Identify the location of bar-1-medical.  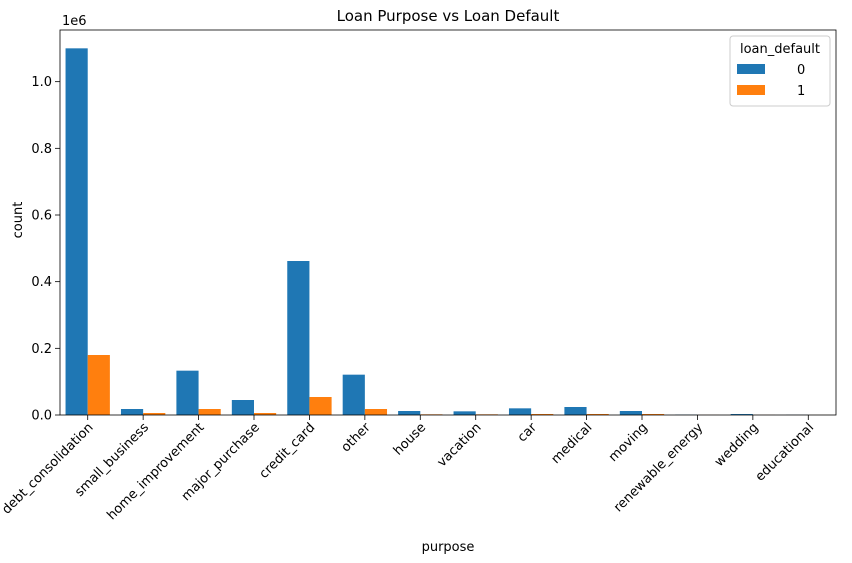
(597, 414).